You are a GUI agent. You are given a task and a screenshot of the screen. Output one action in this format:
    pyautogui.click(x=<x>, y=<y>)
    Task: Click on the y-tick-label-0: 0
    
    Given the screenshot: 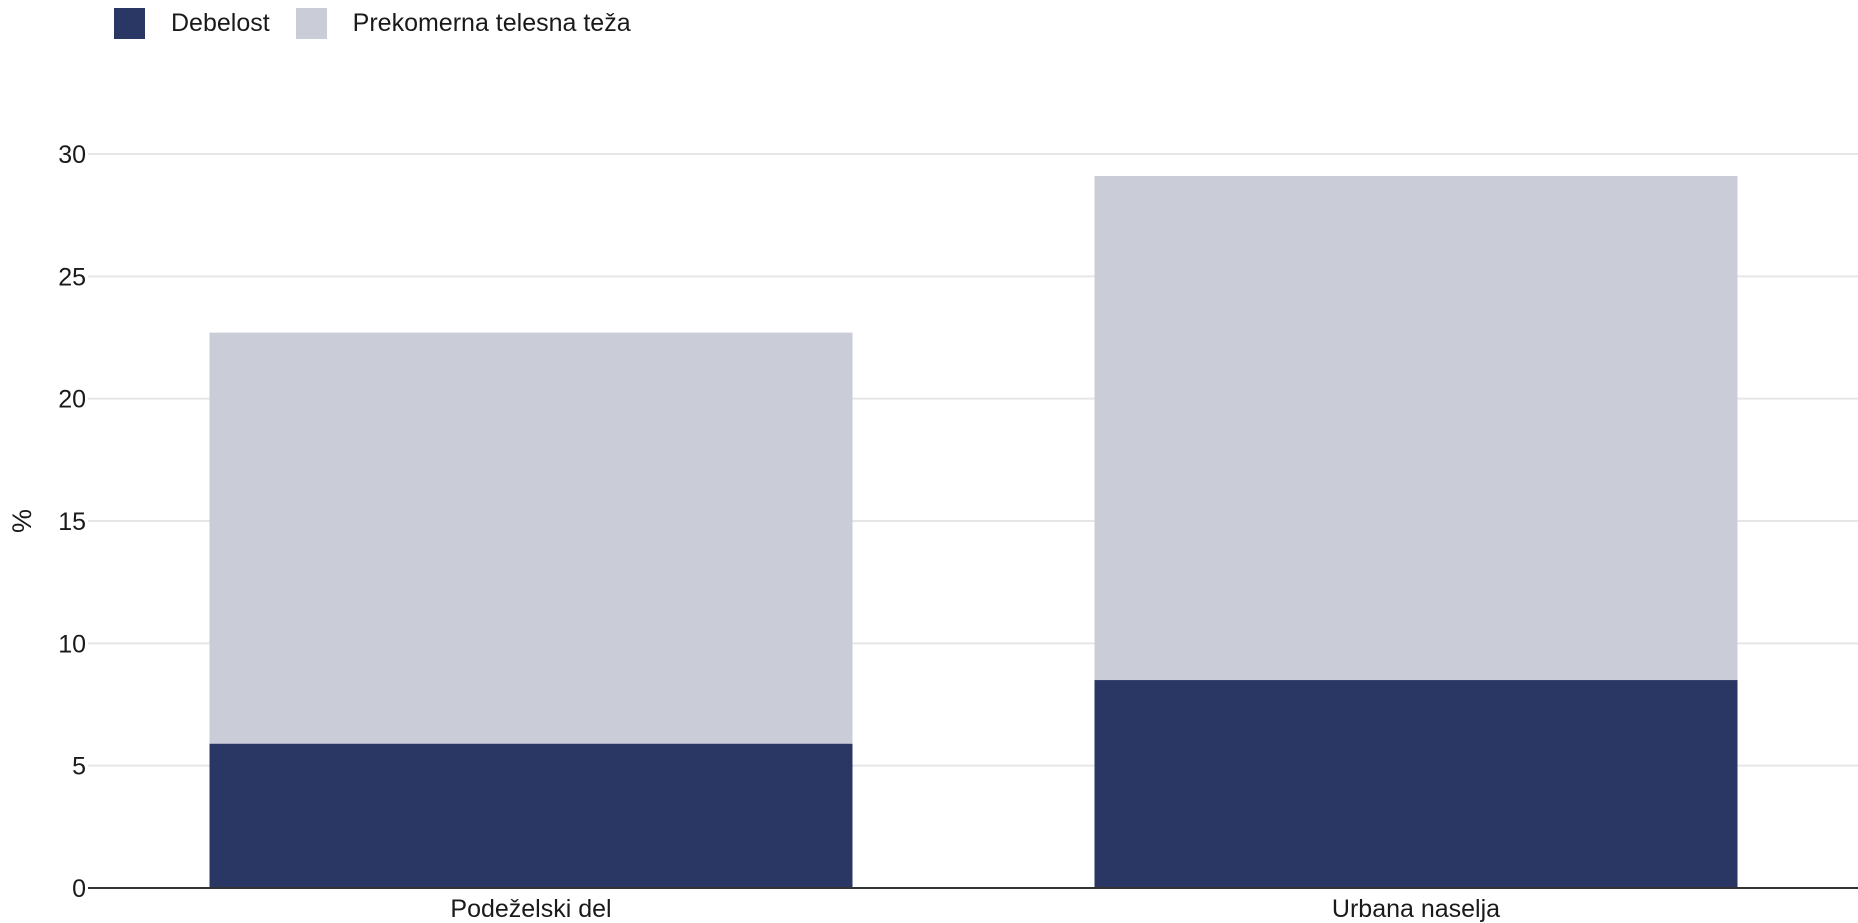 What is the action you would take?
    pyautogui.click(x=79, y=889)
    